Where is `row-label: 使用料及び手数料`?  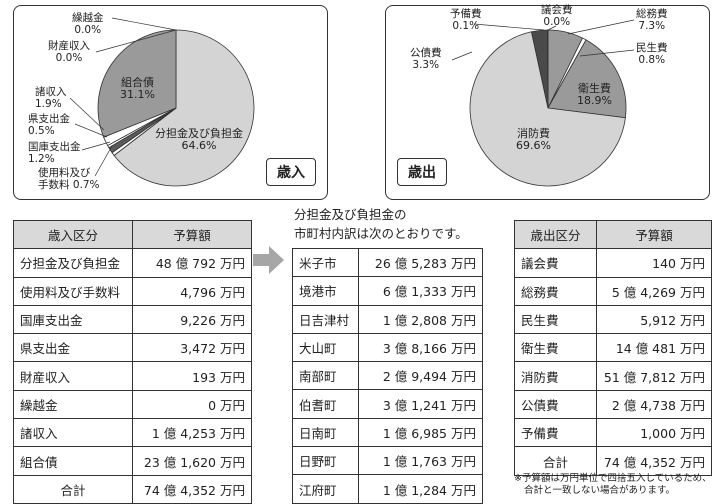
row-label: 使用料及び手数料 is located at coordinates (73, 291).